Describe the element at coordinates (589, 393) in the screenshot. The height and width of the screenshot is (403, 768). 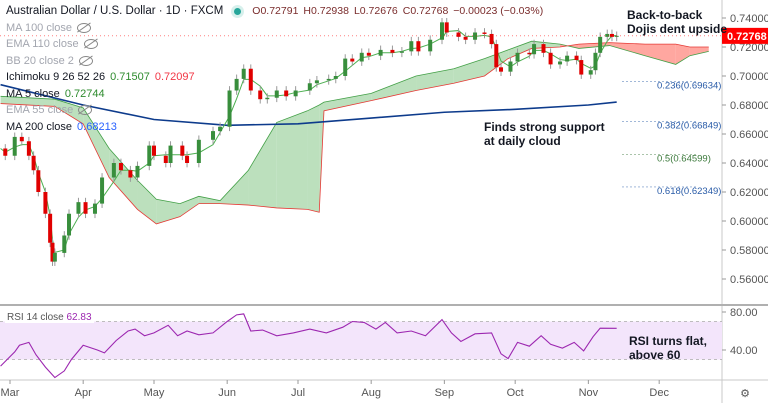
I see `x-tick-label: Nov` at that location.